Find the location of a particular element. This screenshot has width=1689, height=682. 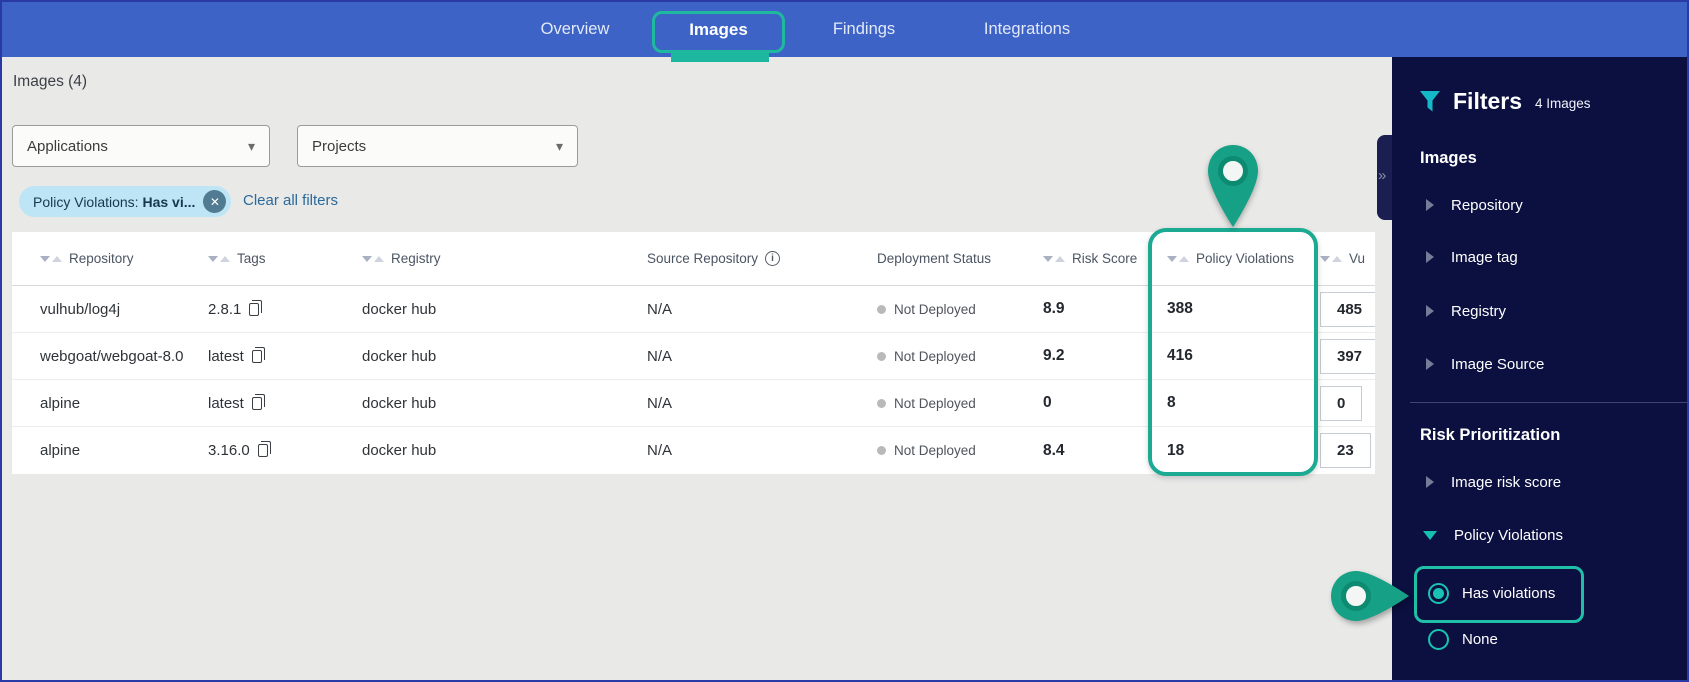

sidebar-item-image-source: Image Source is located at coordinates (1485, 364).